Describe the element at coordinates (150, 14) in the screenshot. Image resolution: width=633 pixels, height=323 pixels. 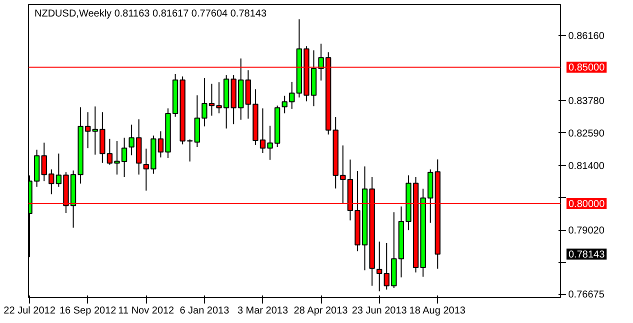
I see `chart-title: NZDUSD,Weekly 0.81163 0.81617 0.77604 0.78143` at that location.